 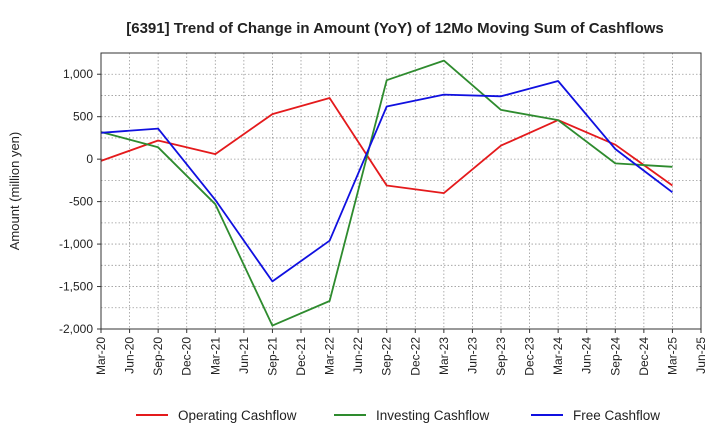 What do you see at coordinates (187, 356) in the screenshot?
I see `x-tick-label: Dec-20` at bounding box center [187, 356].